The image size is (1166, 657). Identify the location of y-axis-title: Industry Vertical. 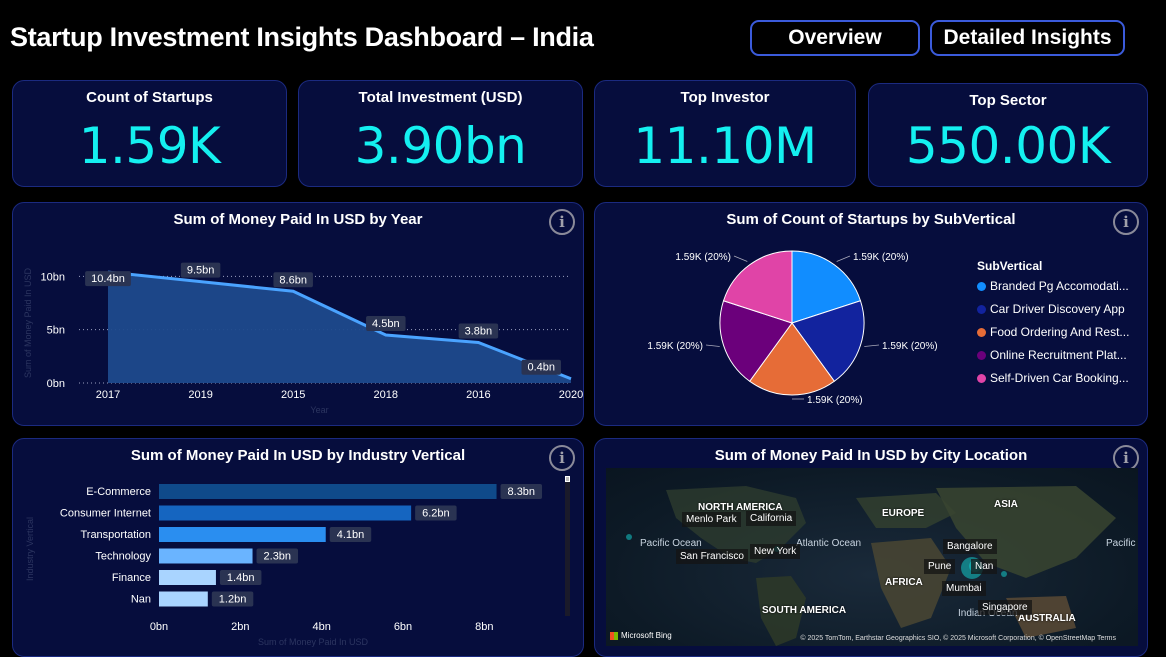
(30, 549).